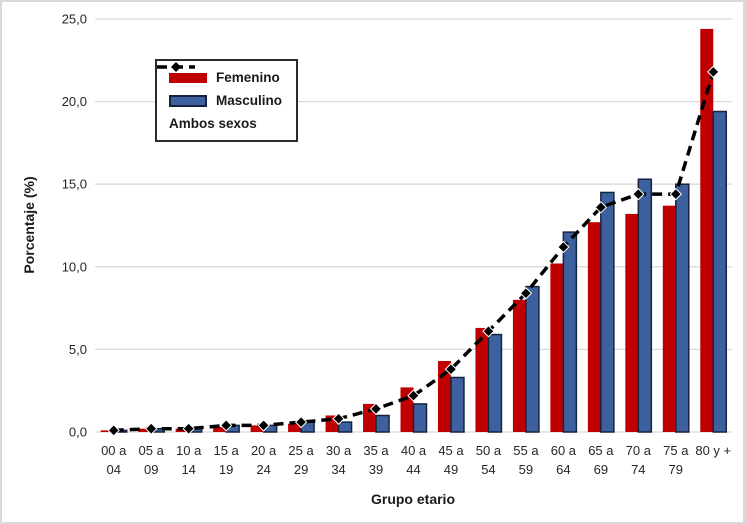 This screenshot has width=745, height=524. I want to click on masculino-bar-swatch-icon, so click(188, 100).